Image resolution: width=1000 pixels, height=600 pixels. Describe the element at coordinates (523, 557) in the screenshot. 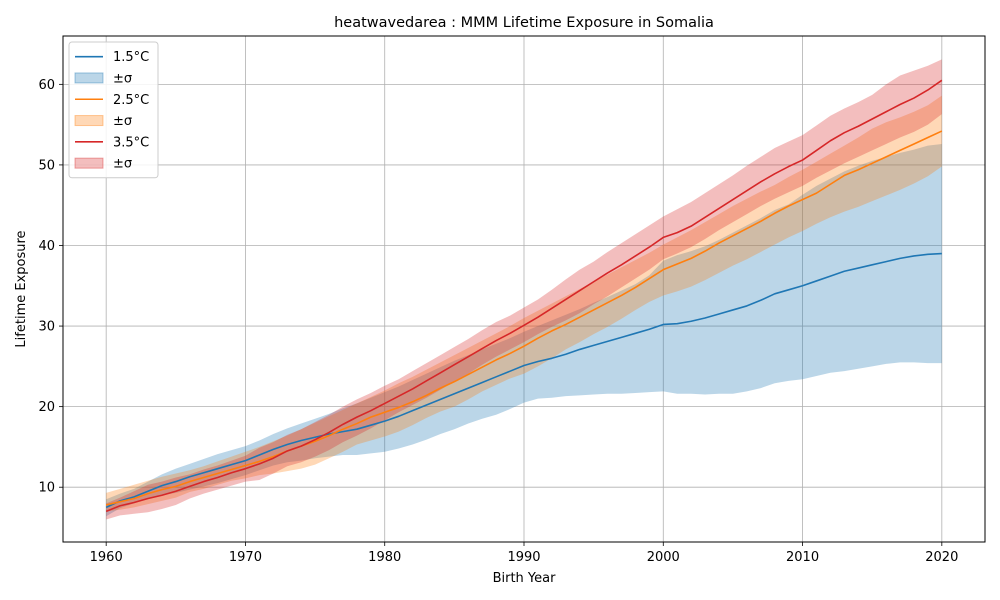

I see `x-tick-label: 1990` at that location.